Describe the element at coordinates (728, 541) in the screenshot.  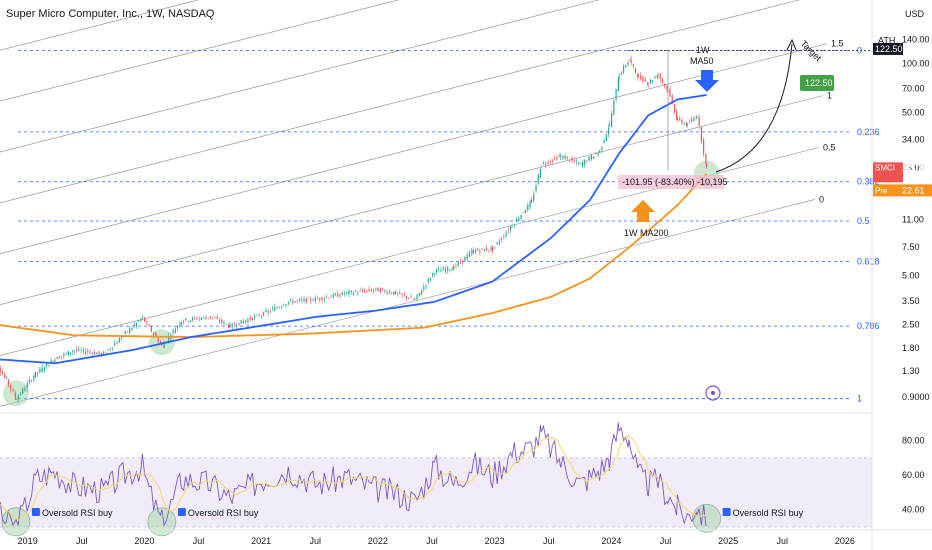
I see `x-tick-2025-12: 2025` at that location.